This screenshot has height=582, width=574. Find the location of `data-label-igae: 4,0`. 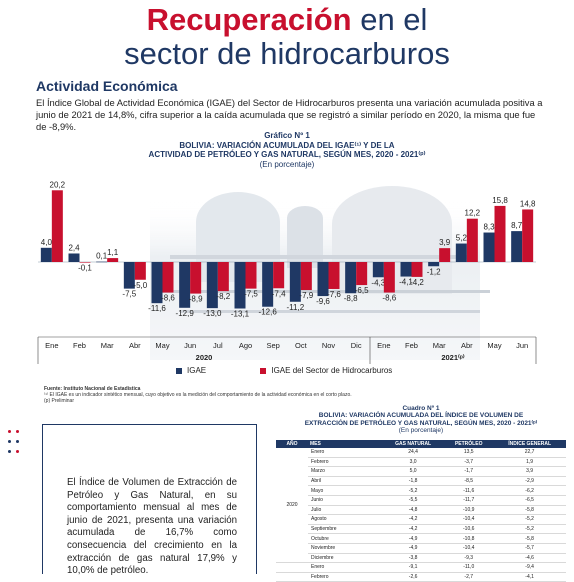

data-label-igae: 4,0 is located at coordinates (47, 242).